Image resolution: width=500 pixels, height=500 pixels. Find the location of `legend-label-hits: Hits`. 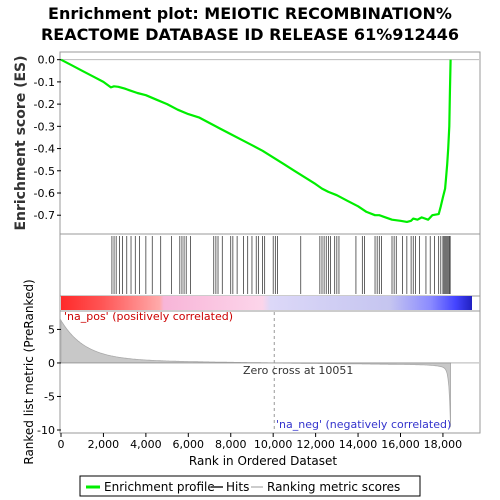

legend-label-hits: Hits is located at coordinates (237, 487).